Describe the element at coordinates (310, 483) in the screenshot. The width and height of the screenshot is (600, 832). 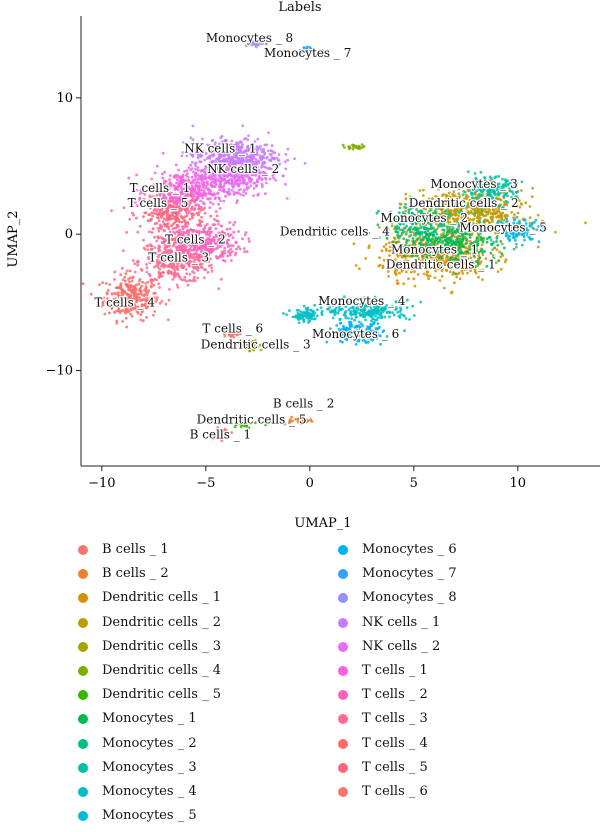
I see `x-tick-label: 0` at that location.